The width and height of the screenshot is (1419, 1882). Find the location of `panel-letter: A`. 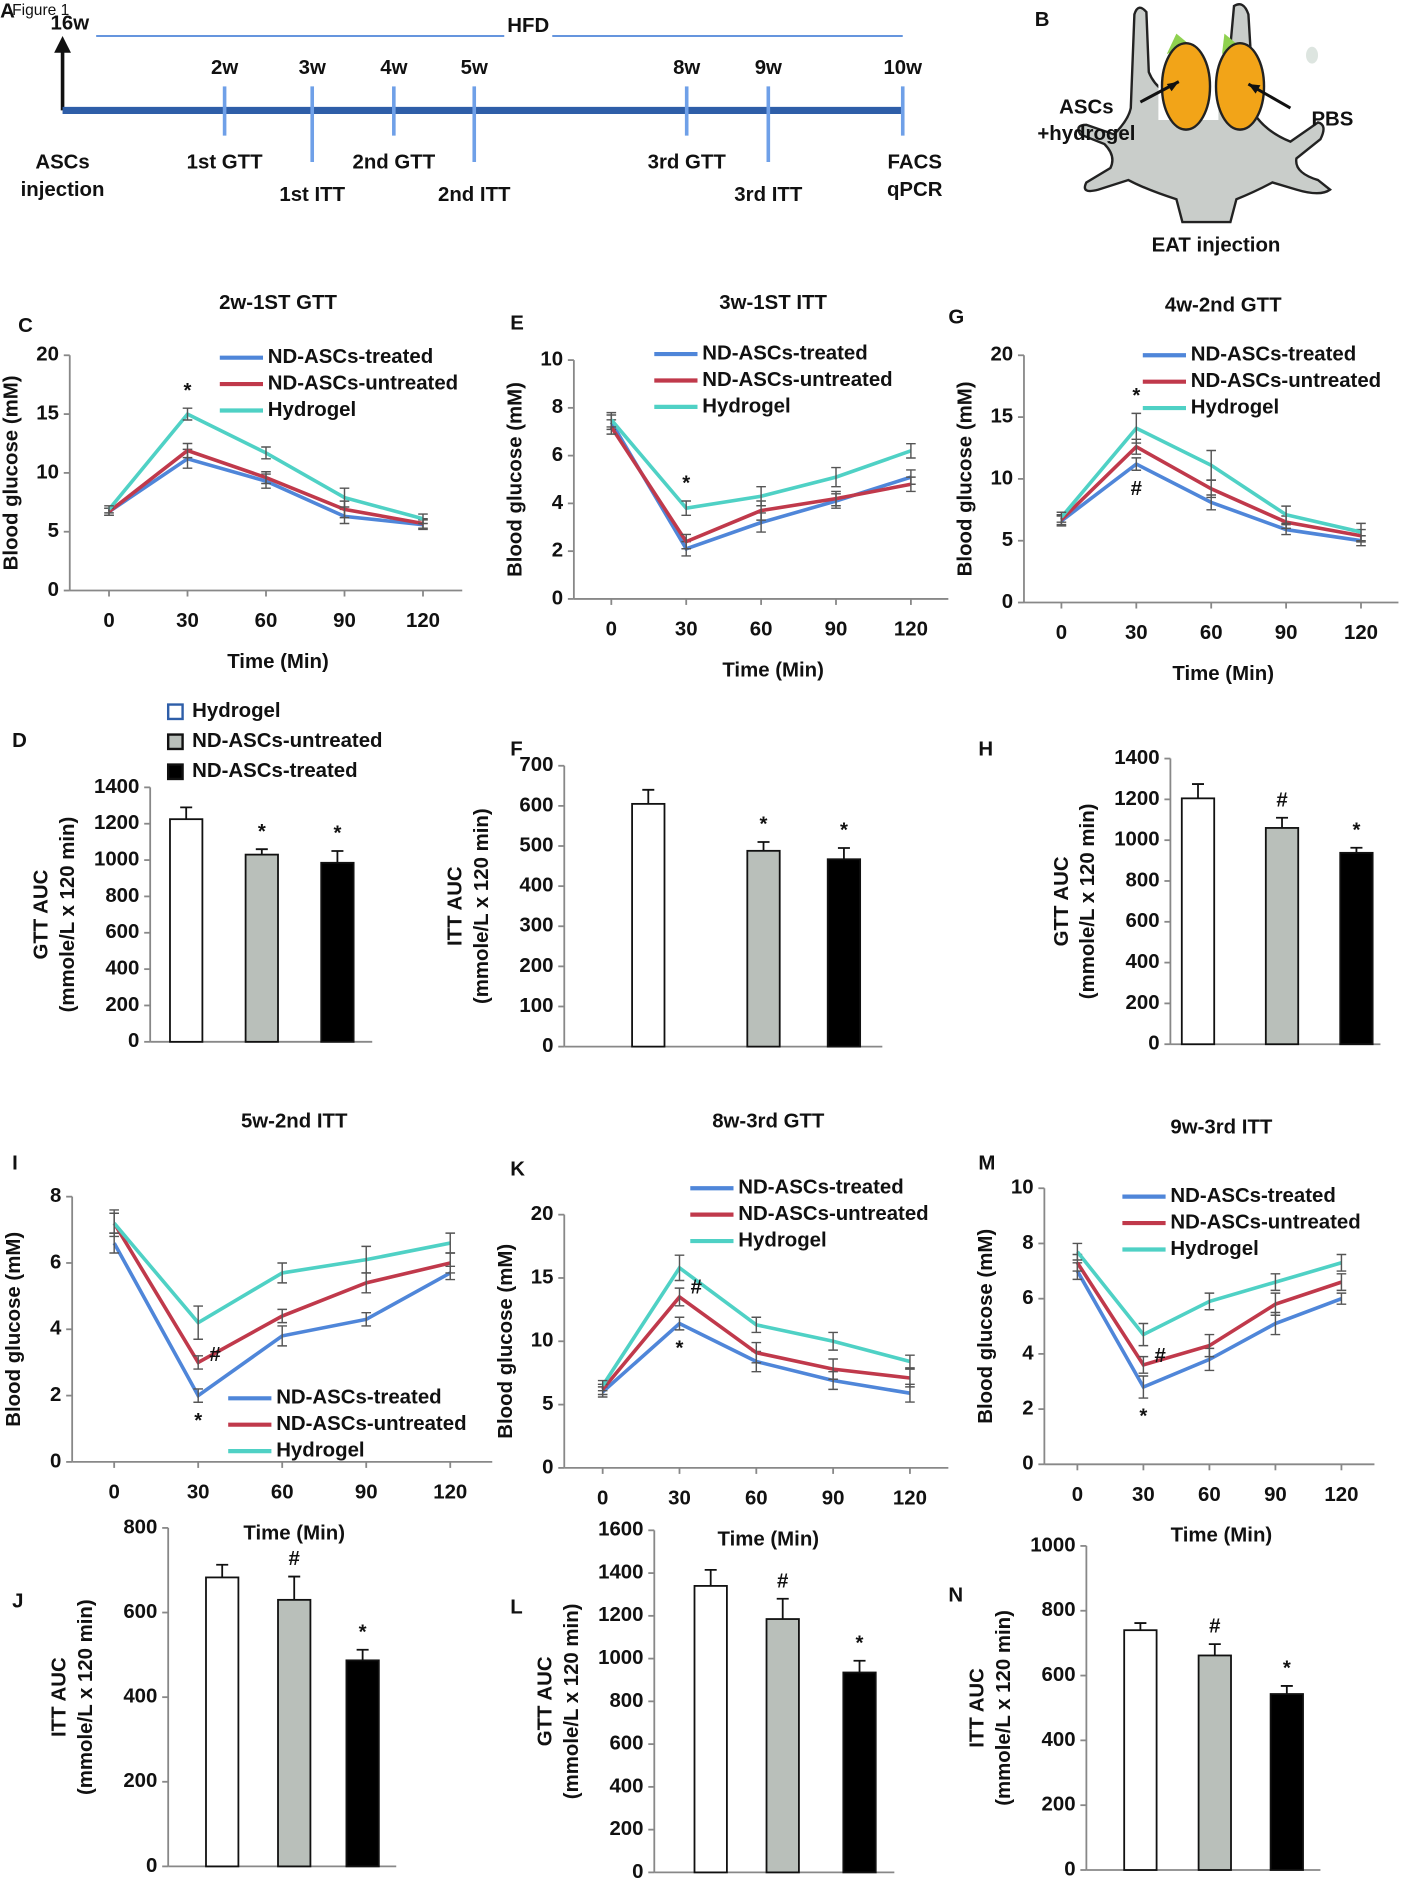

panel-letter: A is located at coordinates (7, 11).